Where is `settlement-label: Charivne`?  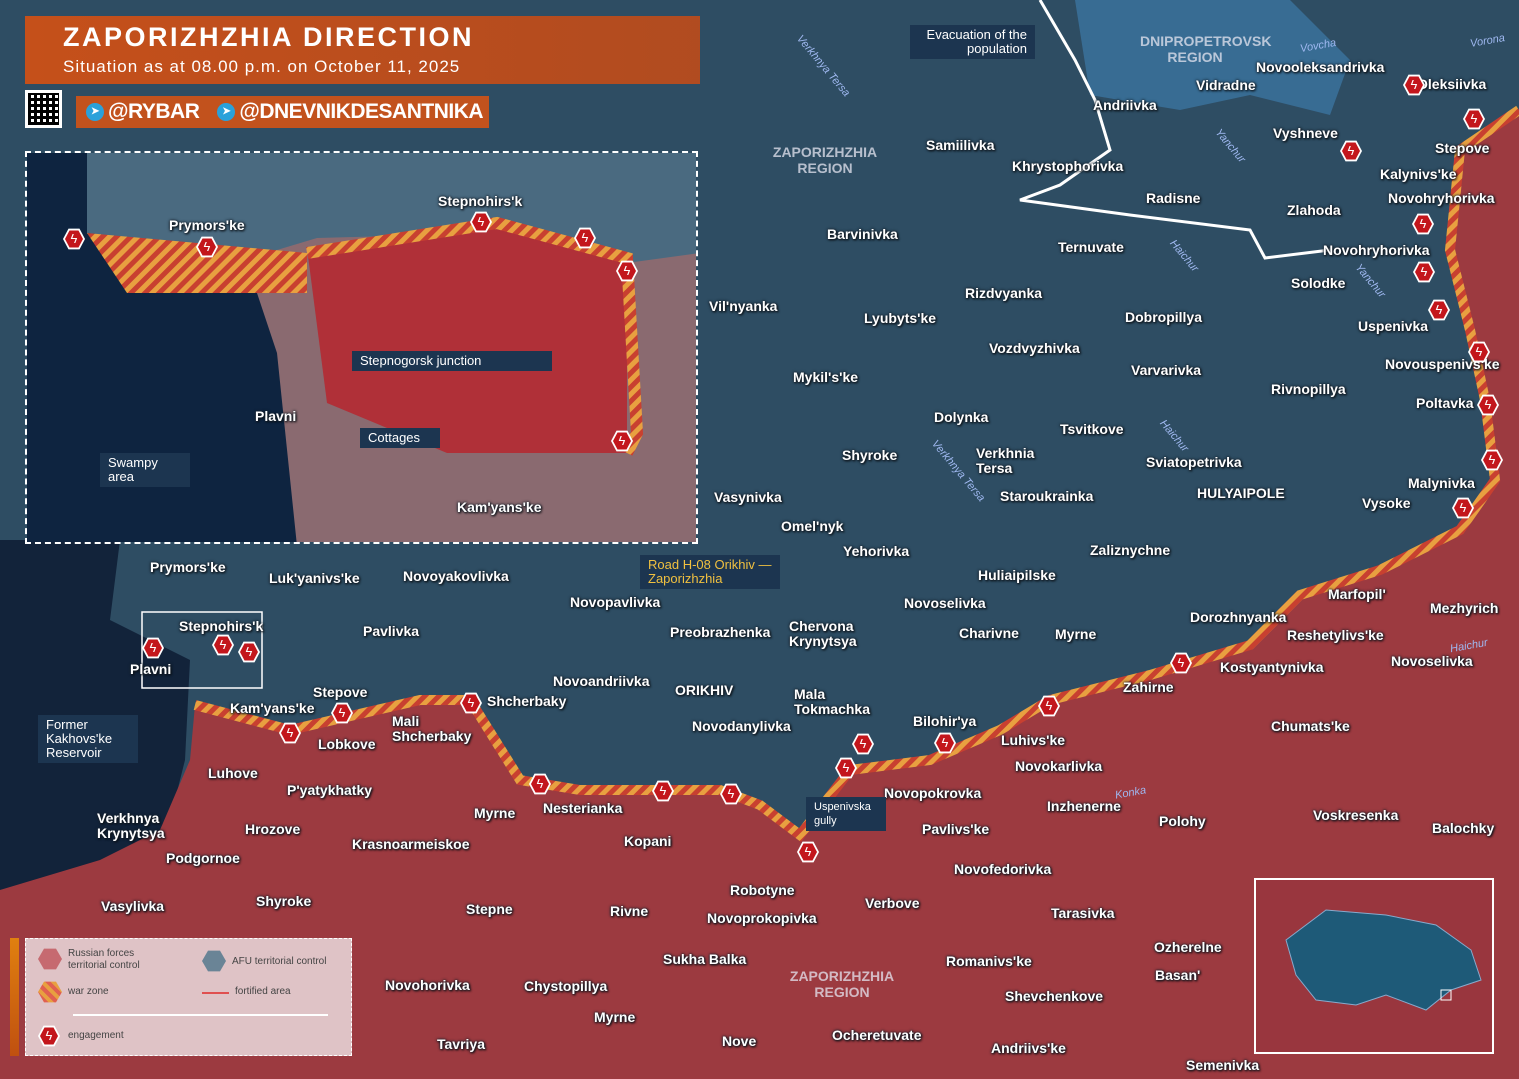
settlement-label: Charivne is located at coordinates (989, 633).